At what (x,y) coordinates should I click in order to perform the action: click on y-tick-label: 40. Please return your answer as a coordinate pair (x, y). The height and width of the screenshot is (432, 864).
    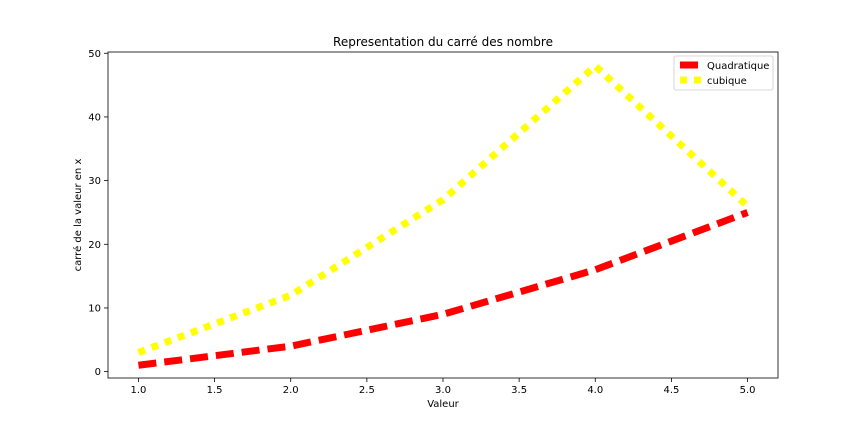
    Looking at the image, I should click on (94, 117).